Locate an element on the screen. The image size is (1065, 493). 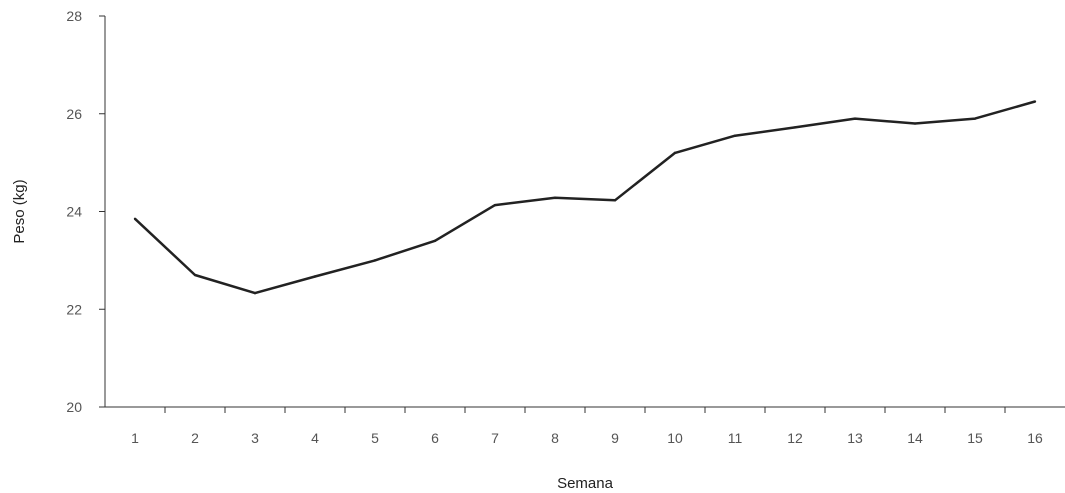
x-tick-label: 7 is located at coordinates (495, 438).